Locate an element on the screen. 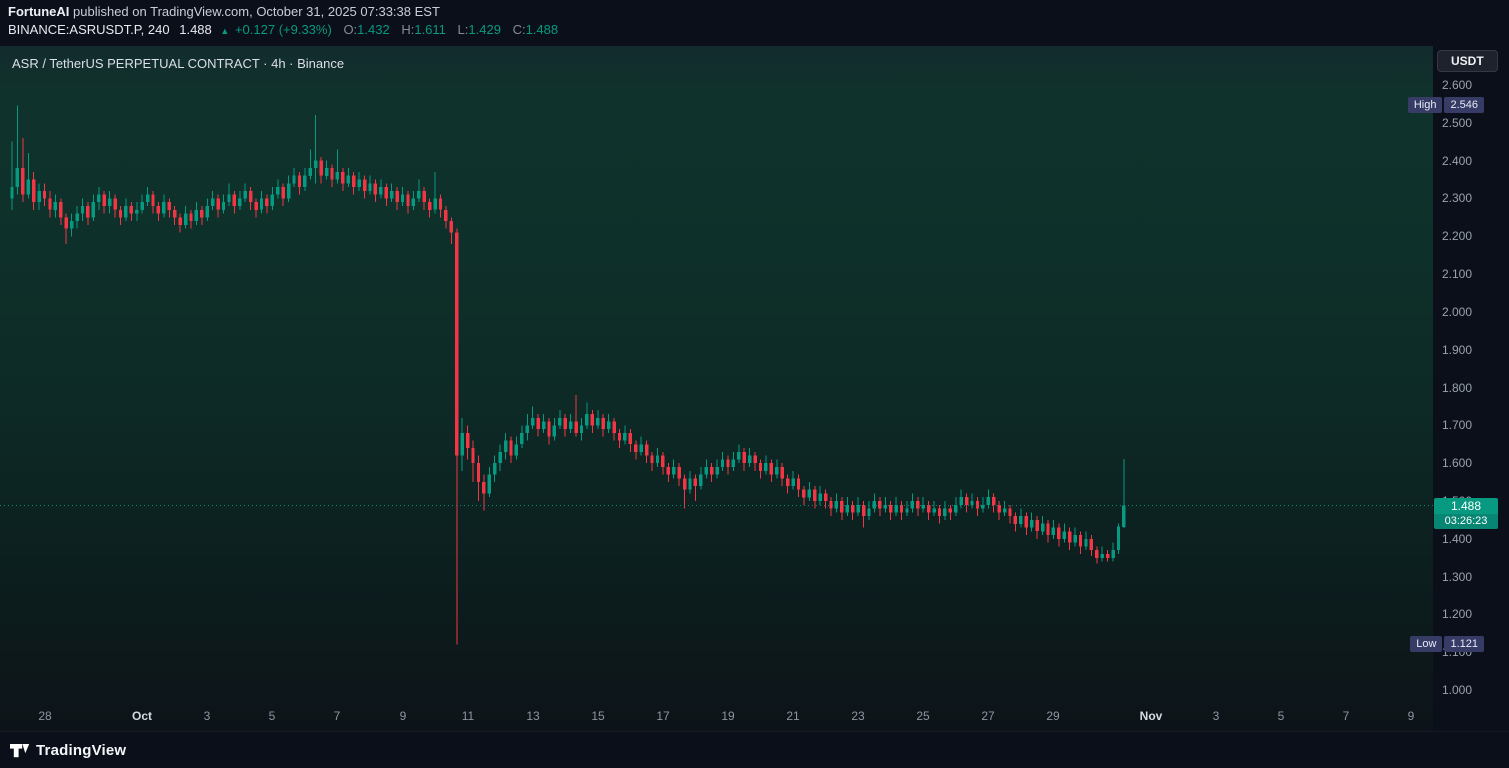 The width and height of the screenshot is (1509, 768). currency-unit-button: USDT is located at coordinates (1467, 61).